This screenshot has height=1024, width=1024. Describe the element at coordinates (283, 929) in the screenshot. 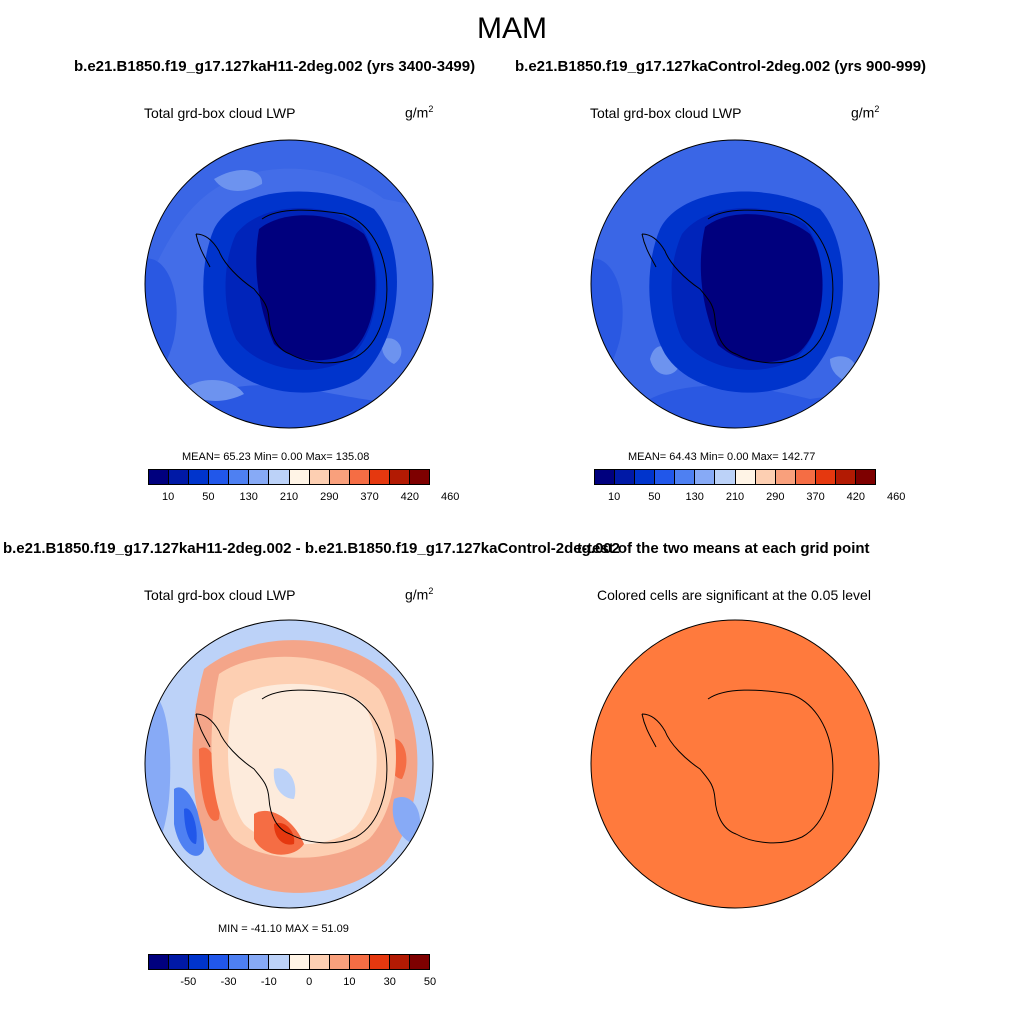

I see `panel-diff-stats: MIN = -41.10 MAX = 51.09` at that location.